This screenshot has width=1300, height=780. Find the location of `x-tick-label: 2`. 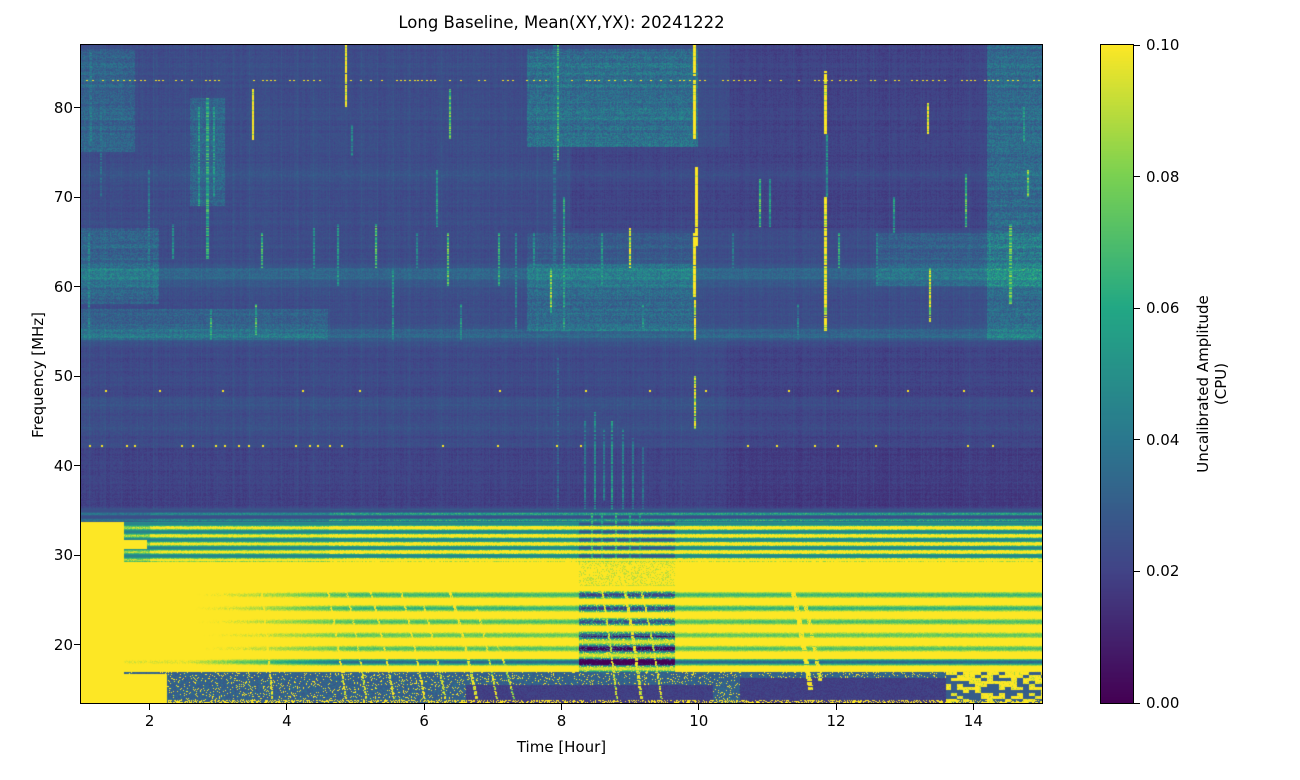

x-tick-label: 2 is located at coordinates (149, 721).